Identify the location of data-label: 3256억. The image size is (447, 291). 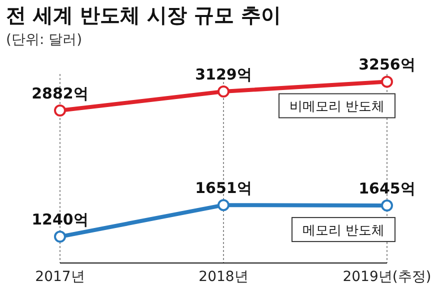
(387, 65).